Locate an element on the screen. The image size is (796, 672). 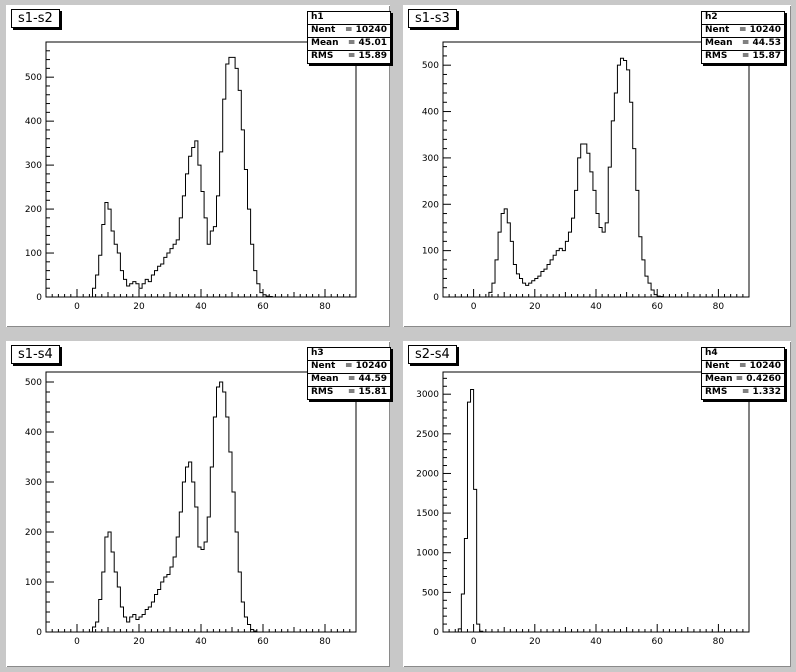
y-tick-label: 3000 is located at coordinates (427, 395).